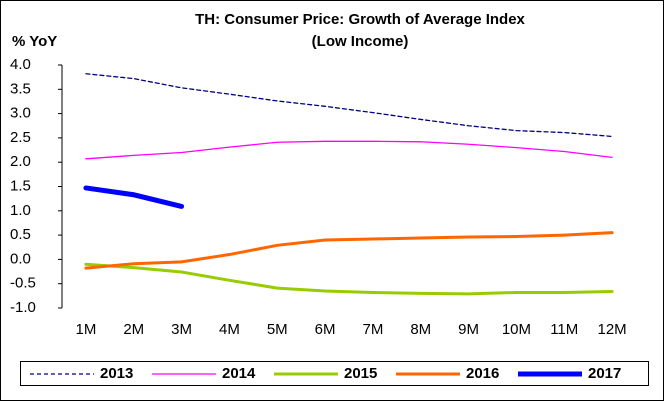  What do you see at coordinates (611, 329) in the screenshot?
I see `x-tick-label: 12M` at bounding box center [611, 329].